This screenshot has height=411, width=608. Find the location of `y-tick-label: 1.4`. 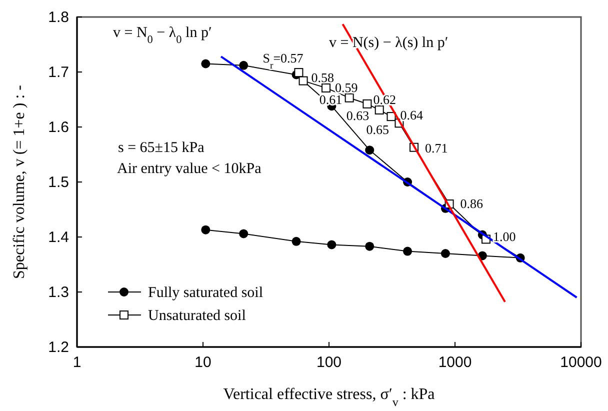

y-tick-label: 1.4 is located at coordinates (58, 237).